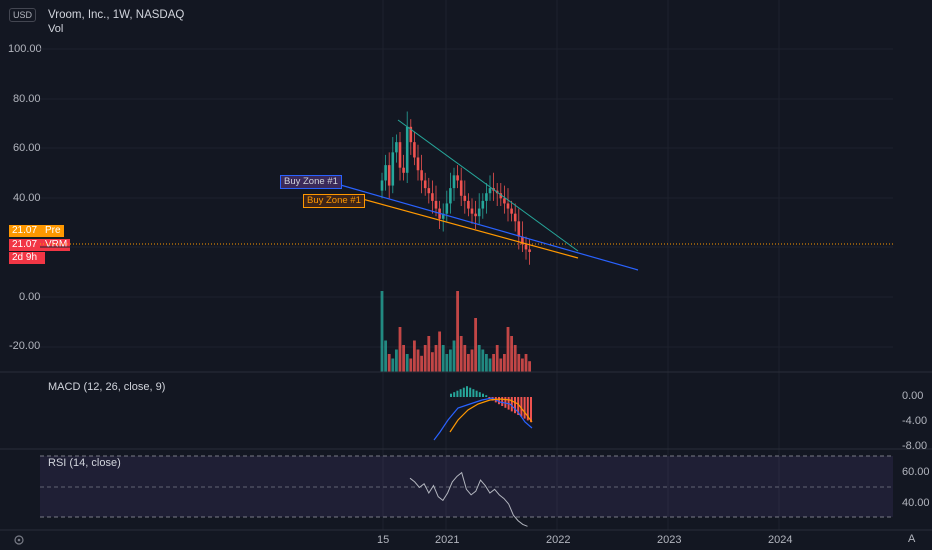 The width and height of the screenshot is (932, 550). Describe the element at coordinates (56, 245) in the screenshot. I see `symbol-tag: VRM` at that location.